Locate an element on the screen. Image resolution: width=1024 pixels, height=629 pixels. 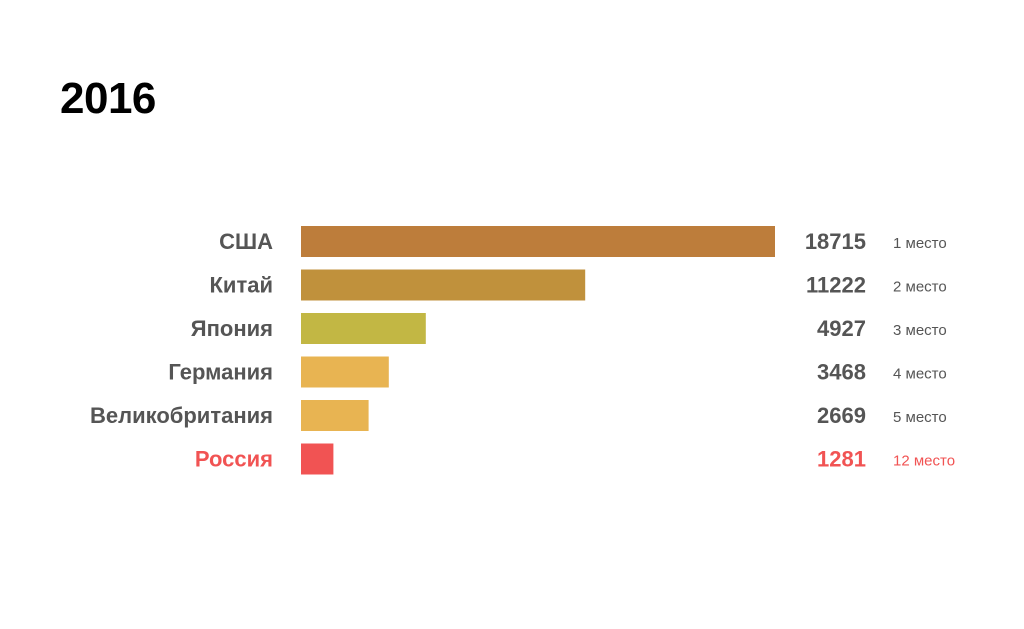
rank-label: 2 место is located at coordinates (920, 287).